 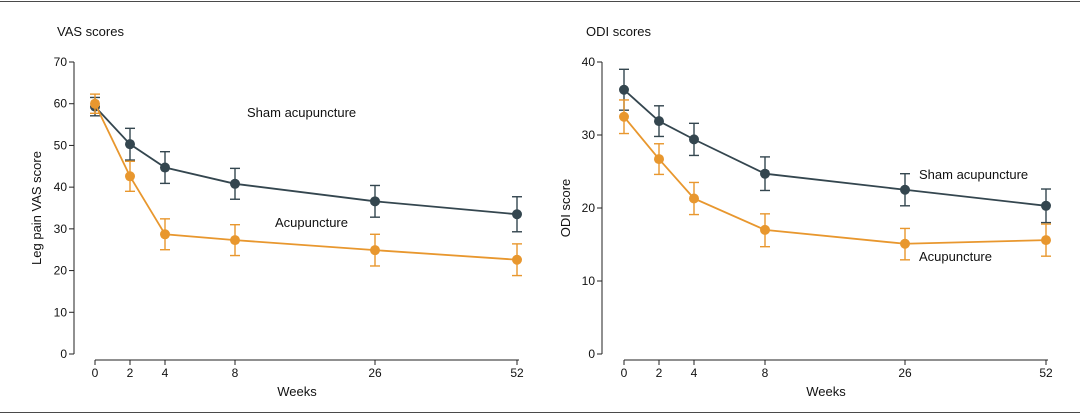 I want to click on chart-title: ODI scores, so click(x=619, y=31).